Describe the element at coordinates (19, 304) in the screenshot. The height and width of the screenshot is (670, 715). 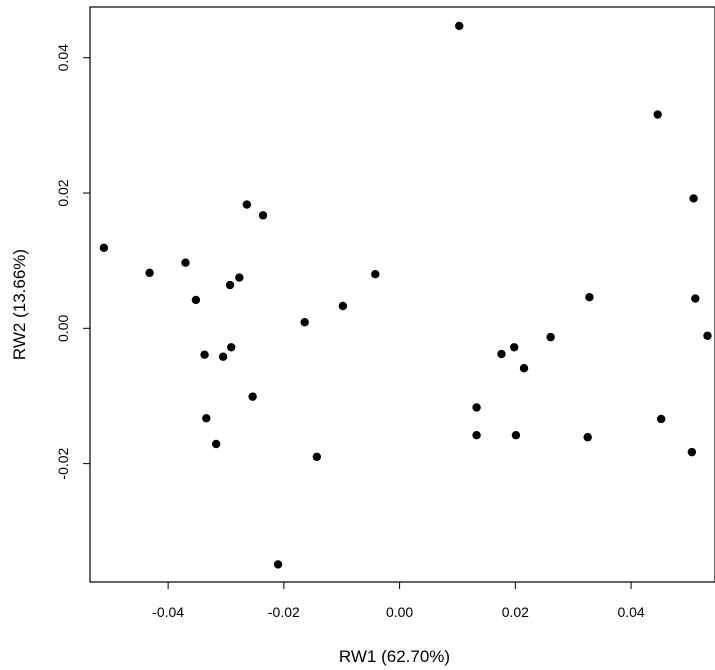
I see `y-axis-label: RW2 (13.66%)` at that location.